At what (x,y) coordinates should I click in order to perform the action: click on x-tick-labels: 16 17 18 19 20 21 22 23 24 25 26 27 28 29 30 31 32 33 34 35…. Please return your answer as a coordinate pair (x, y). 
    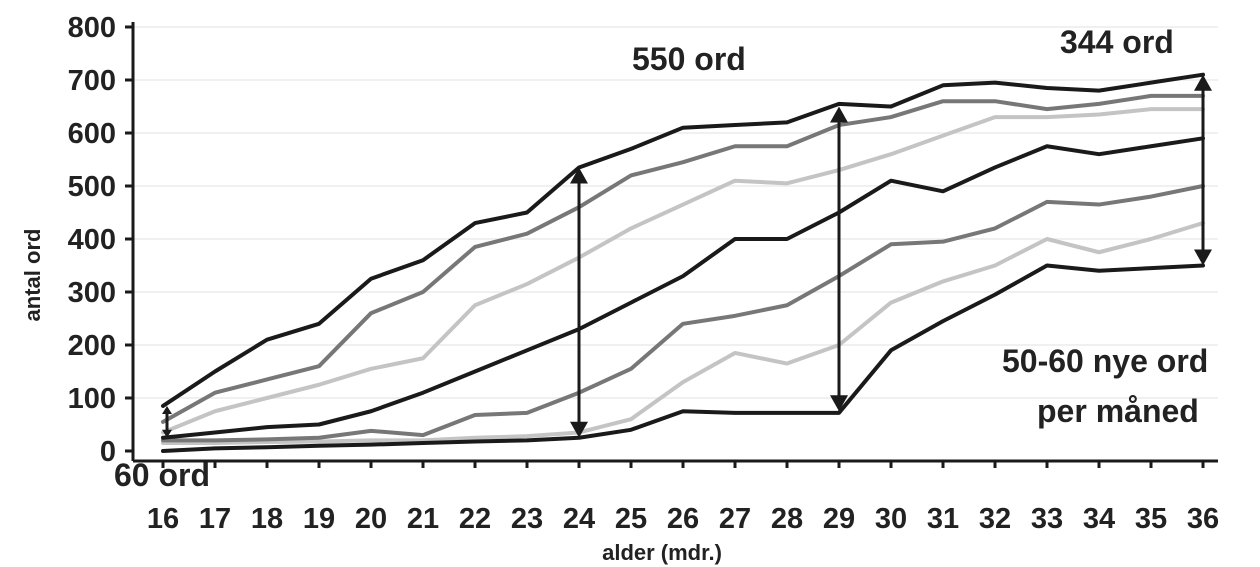
    Looking at the image, I should click on (683, 519).